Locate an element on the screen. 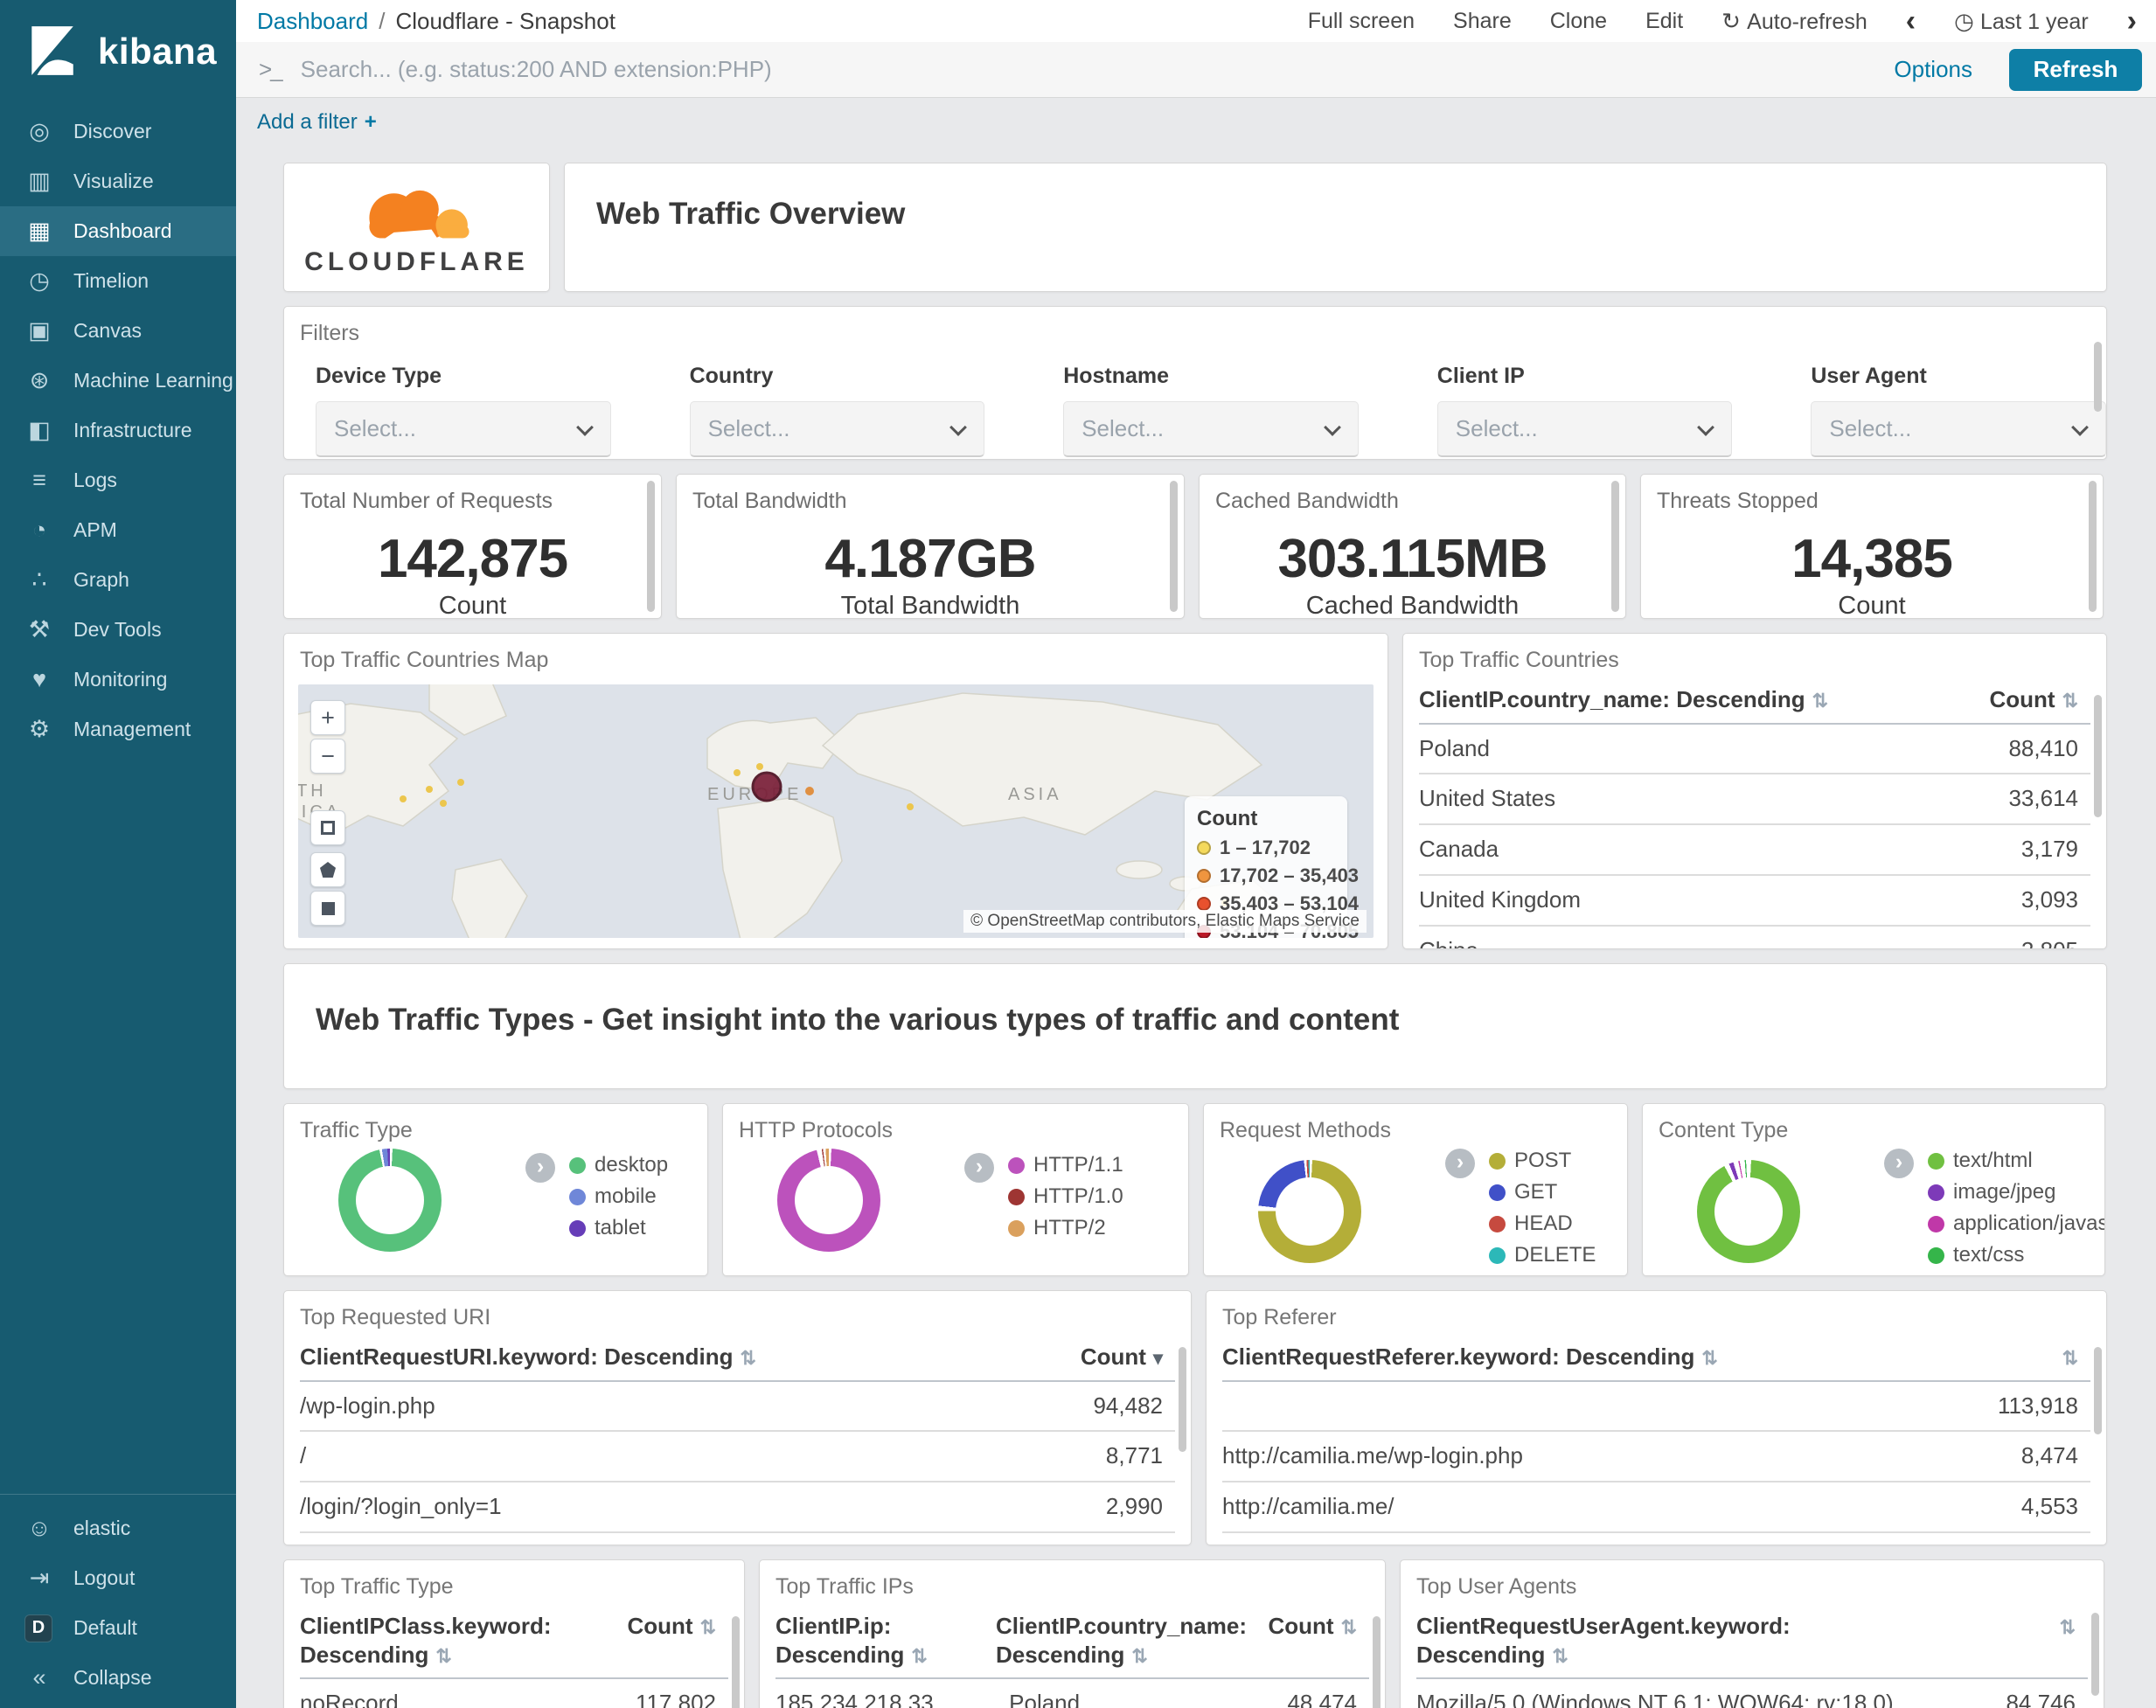 The height and width of the screenshot is (1708, 2156). sidebar-item-default: D Default is located at coordinates (118, 1628).